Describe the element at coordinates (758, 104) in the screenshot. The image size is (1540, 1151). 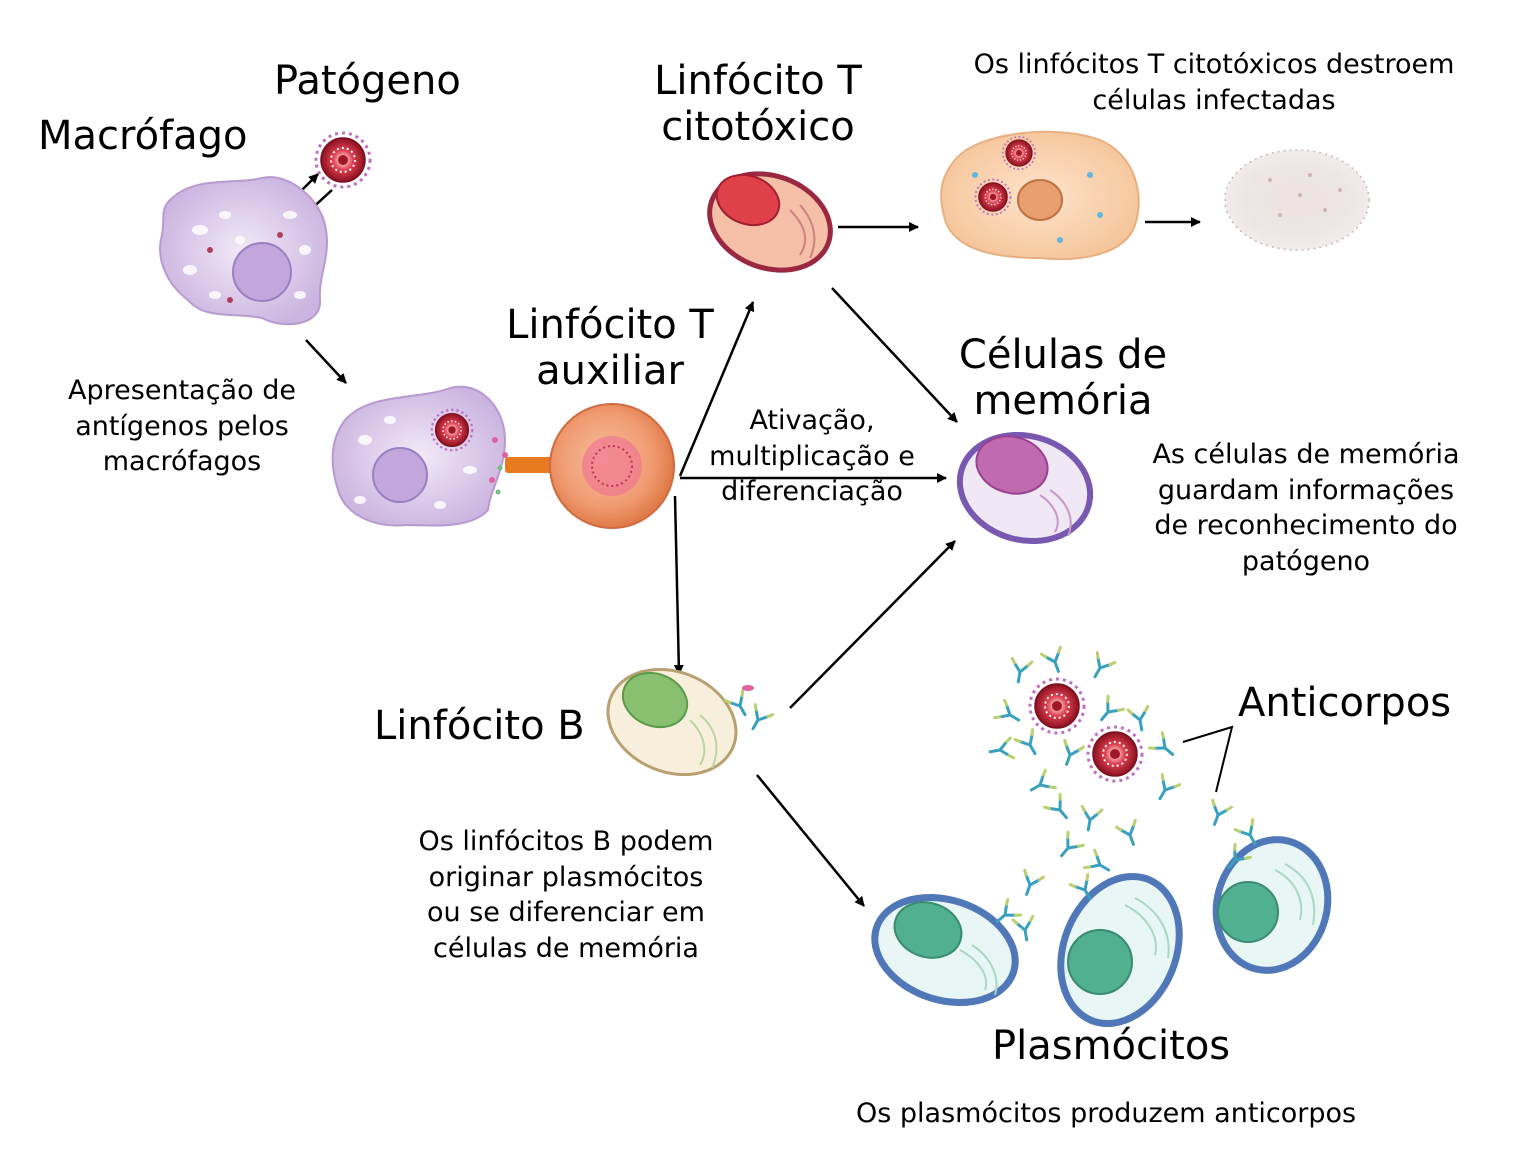
I see `t-cytotoxic-label: Linfócito T citotóxico` at that location.